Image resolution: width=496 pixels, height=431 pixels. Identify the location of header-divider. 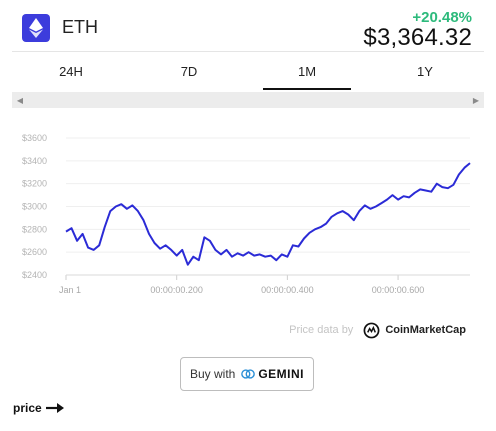
(248, 51).